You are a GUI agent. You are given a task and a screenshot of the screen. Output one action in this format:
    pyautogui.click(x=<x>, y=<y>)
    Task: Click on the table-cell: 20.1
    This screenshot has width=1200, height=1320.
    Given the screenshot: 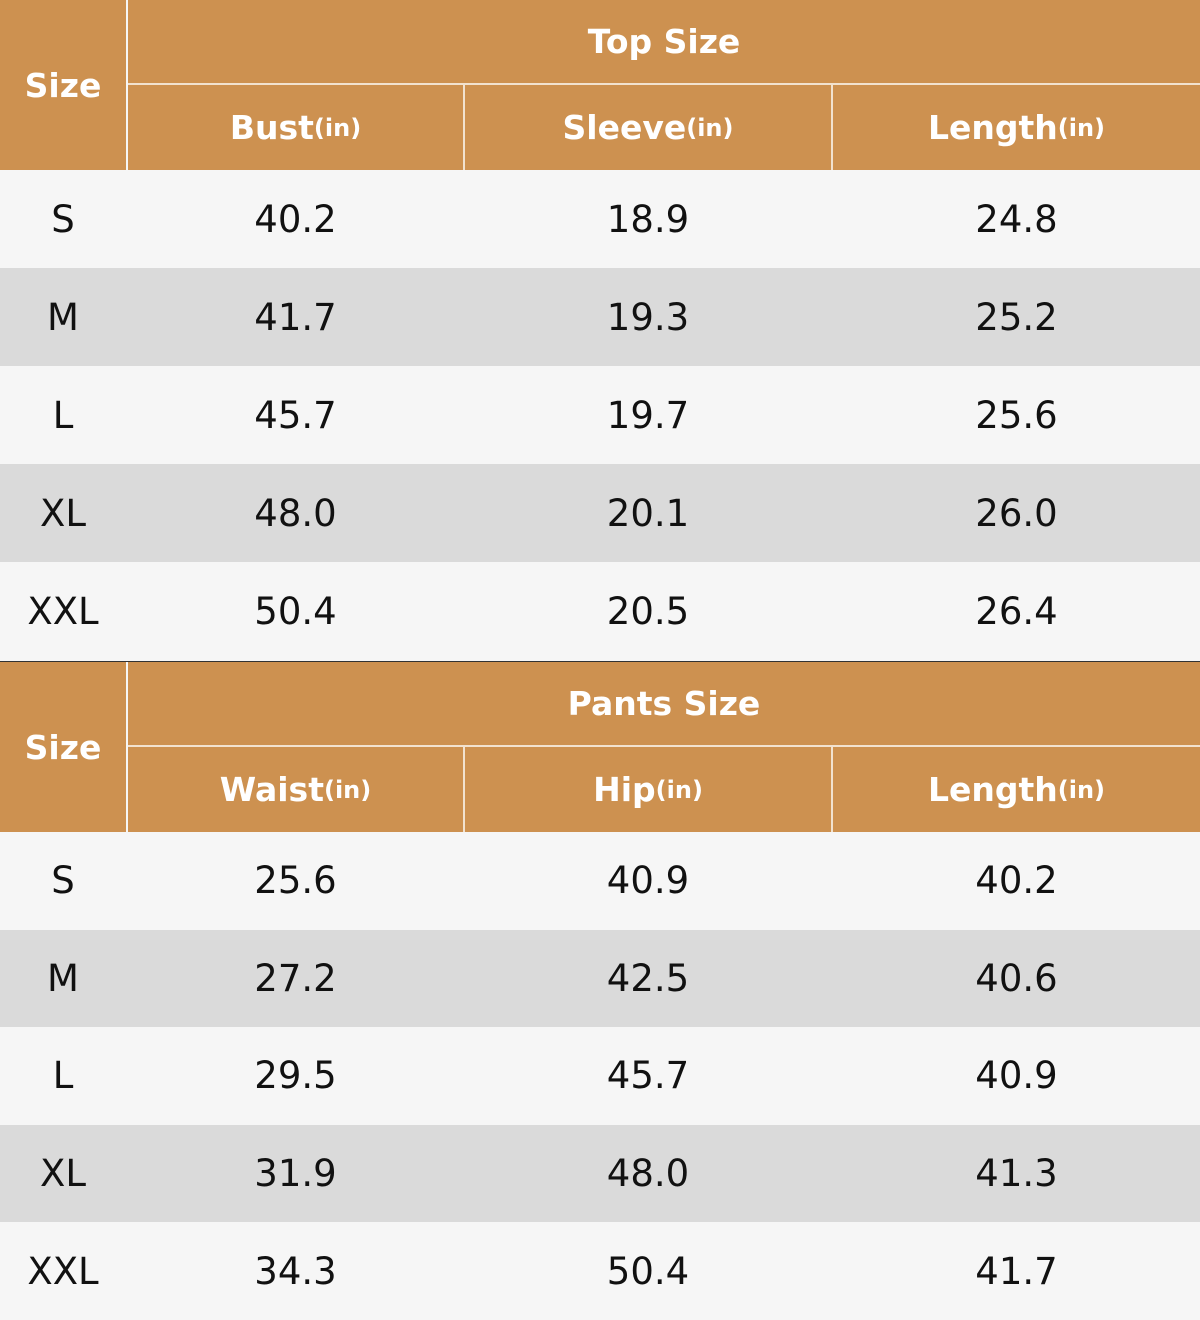 What is the action you would take?
    pyautogui.click(x=648, y=513)
    